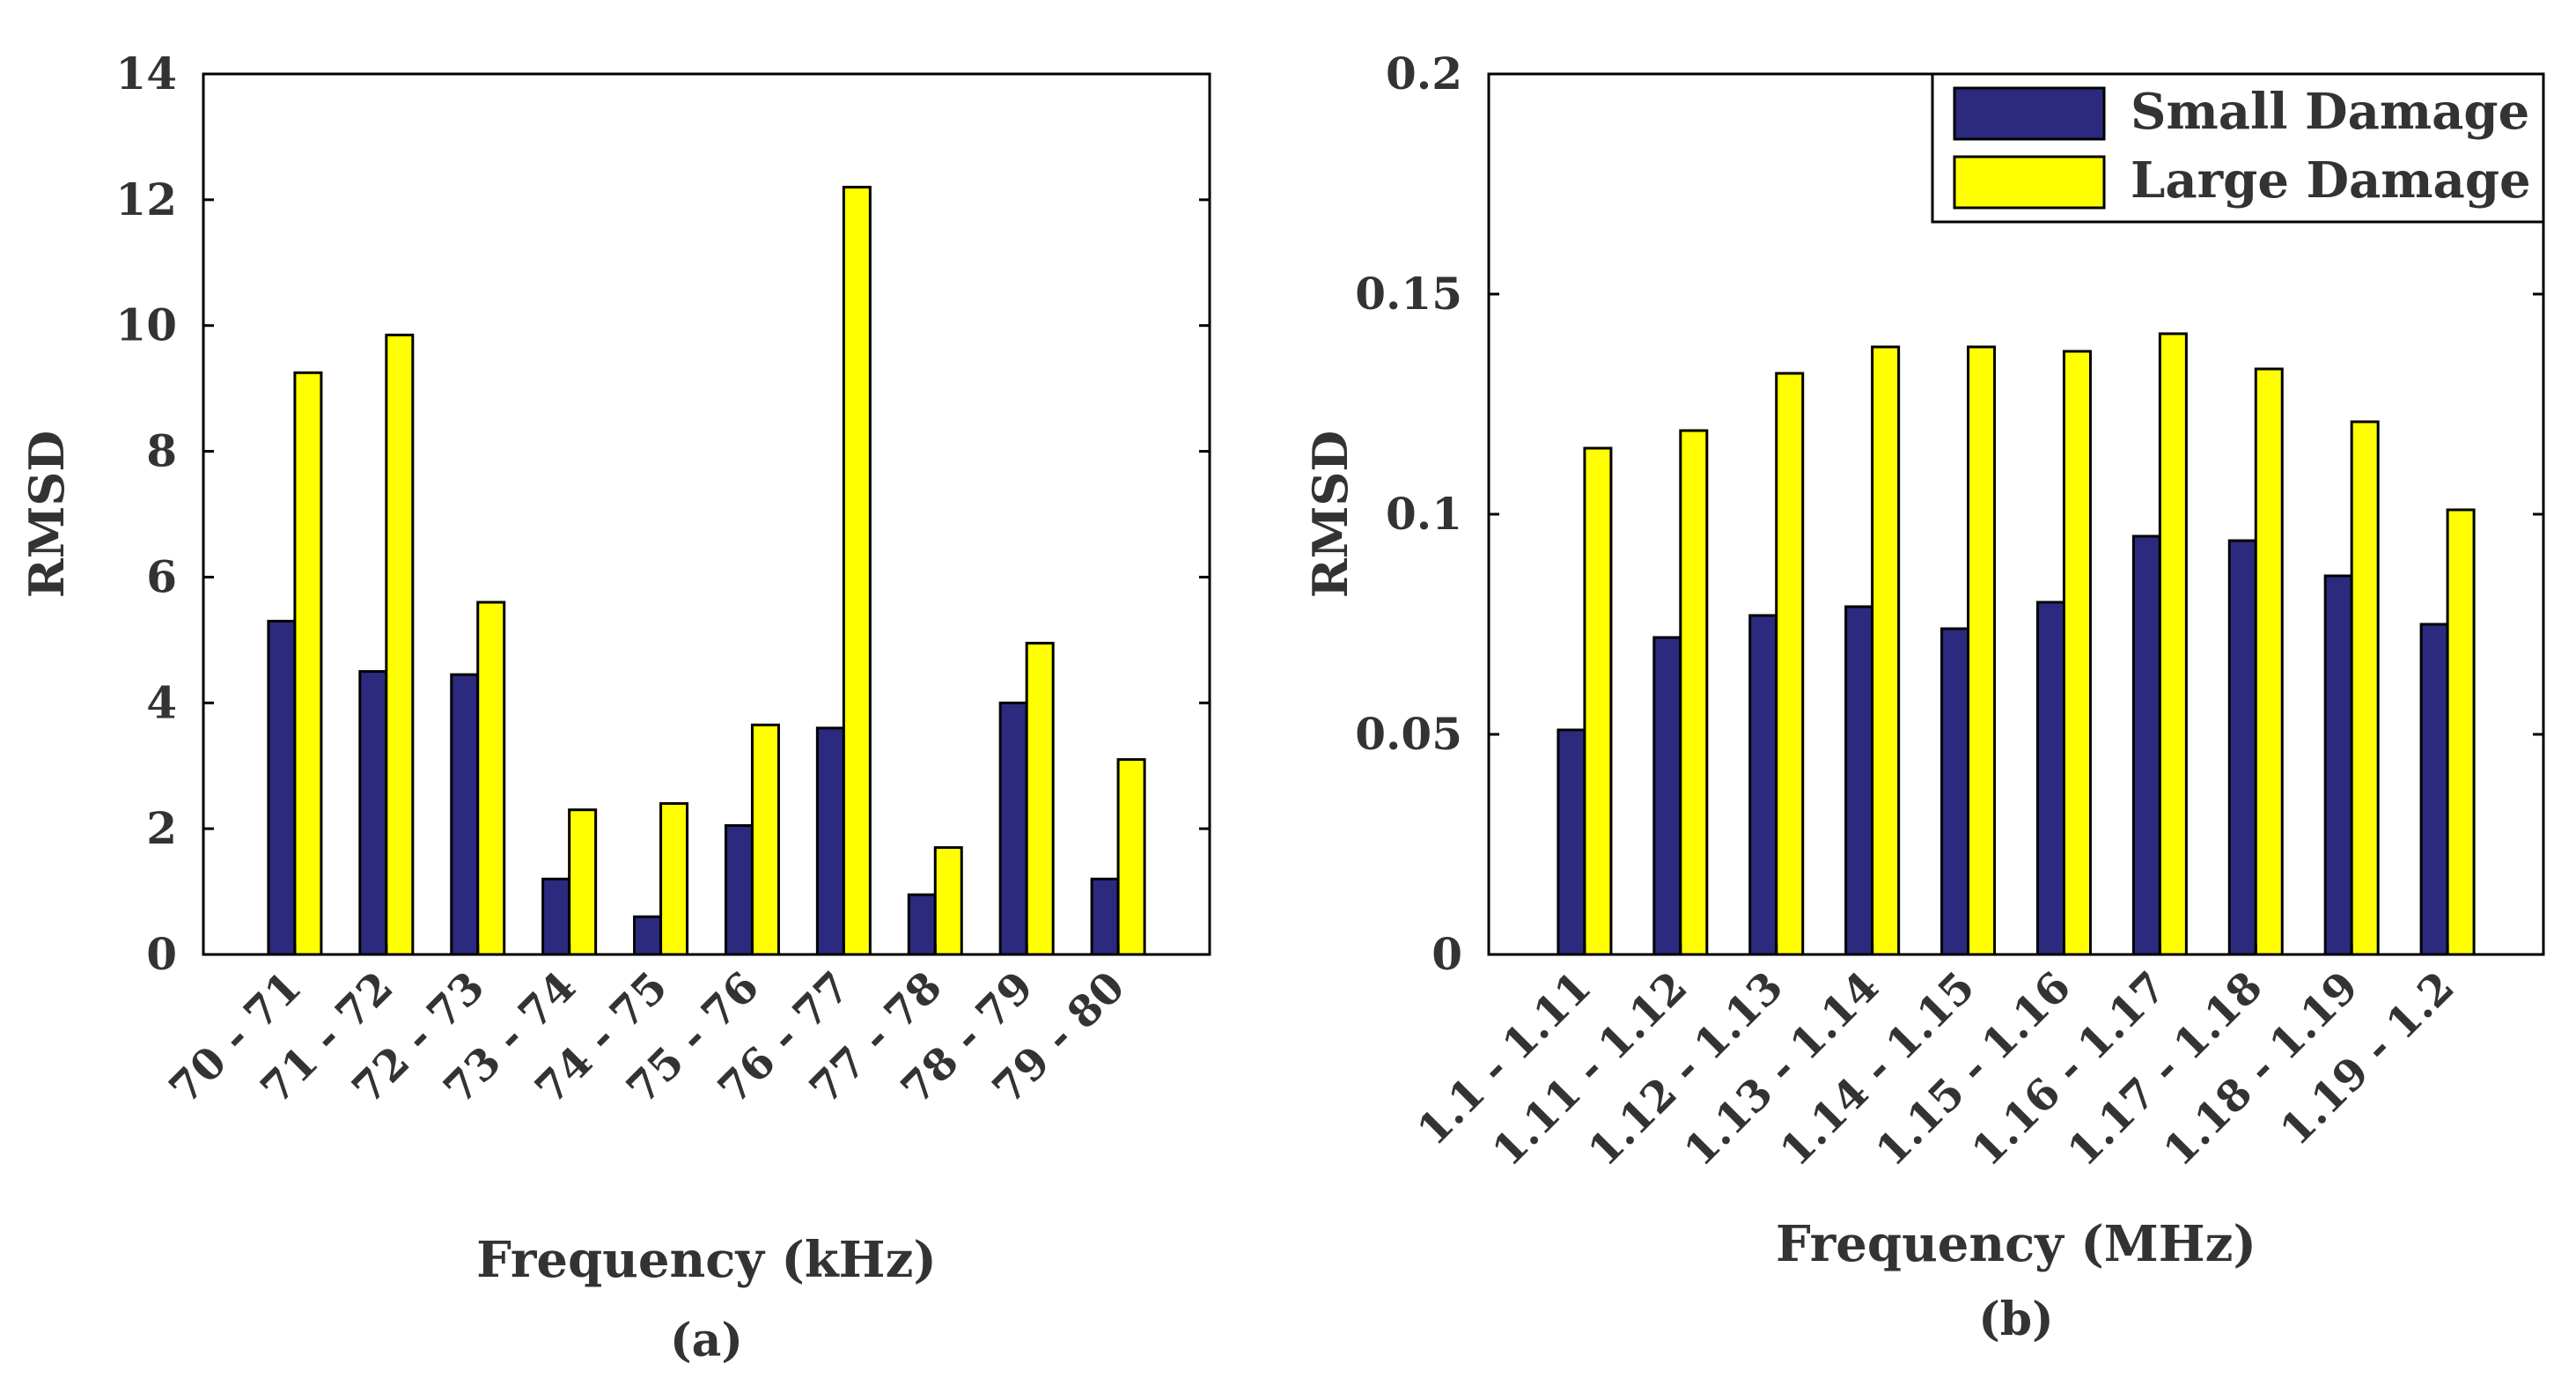  I want to click on legend-swatch-large-damage, so click(2030, 182).